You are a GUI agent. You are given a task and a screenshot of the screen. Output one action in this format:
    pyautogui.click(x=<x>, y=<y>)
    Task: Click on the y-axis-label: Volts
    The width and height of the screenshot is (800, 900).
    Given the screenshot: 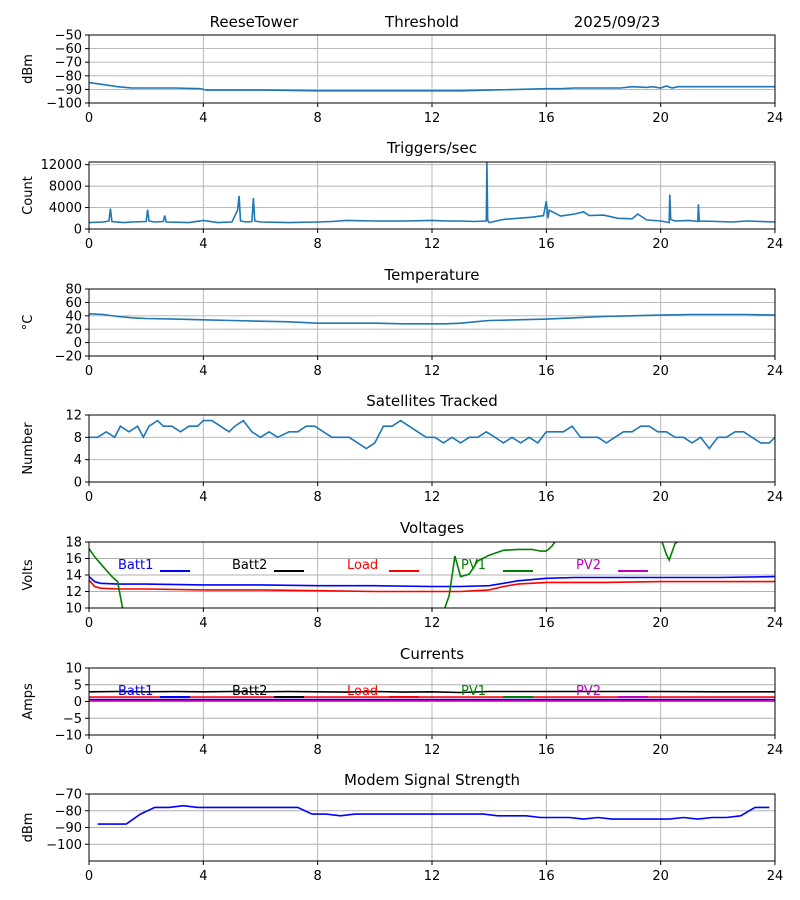 What is the action you would take?
    pyautogui.click(x=28, y=575)
    